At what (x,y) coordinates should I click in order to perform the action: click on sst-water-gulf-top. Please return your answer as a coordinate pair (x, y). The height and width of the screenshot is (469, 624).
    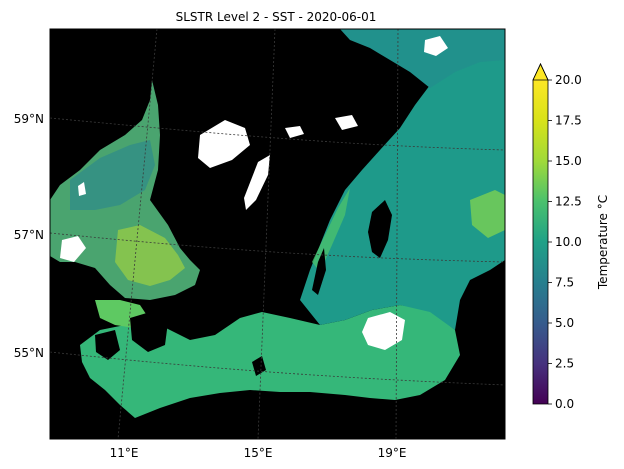
    Looking at the image, I should click on (422, 58).